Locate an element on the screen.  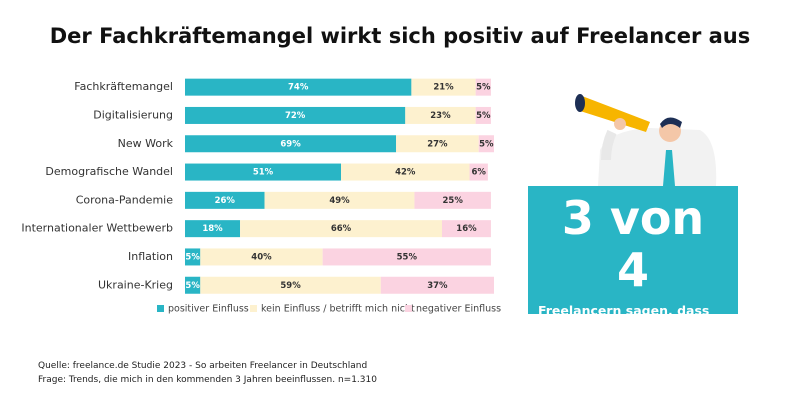
legend-label: negativer Einfluss is located at coordinates (458, 309).